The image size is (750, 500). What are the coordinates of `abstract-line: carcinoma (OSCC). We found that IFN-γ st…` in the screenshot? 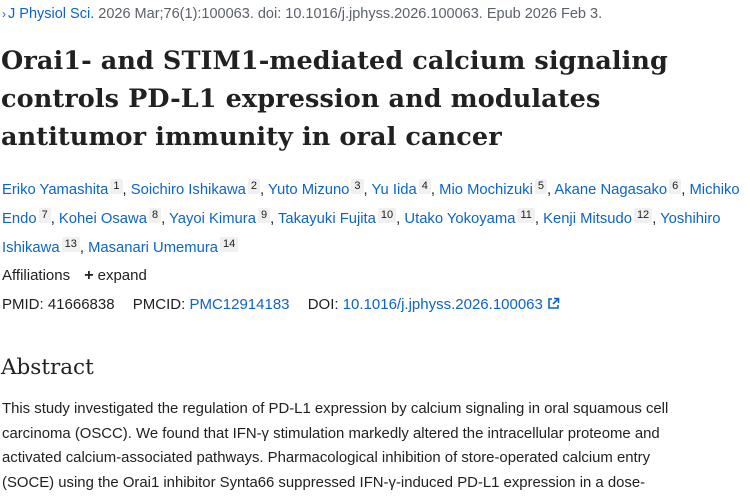 It's located at (331, 433).